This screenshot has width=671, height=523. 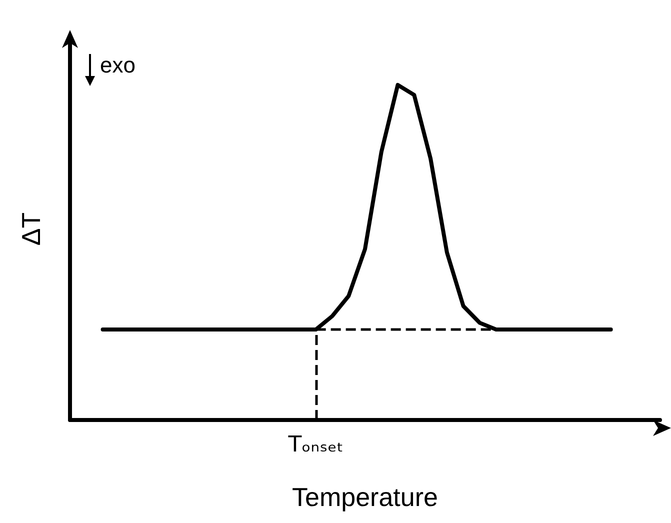 What do you see at coordinates (365, 497) in the screenshot?
I see `x-axis-title: Temperature` at bounding box center [365, 497].